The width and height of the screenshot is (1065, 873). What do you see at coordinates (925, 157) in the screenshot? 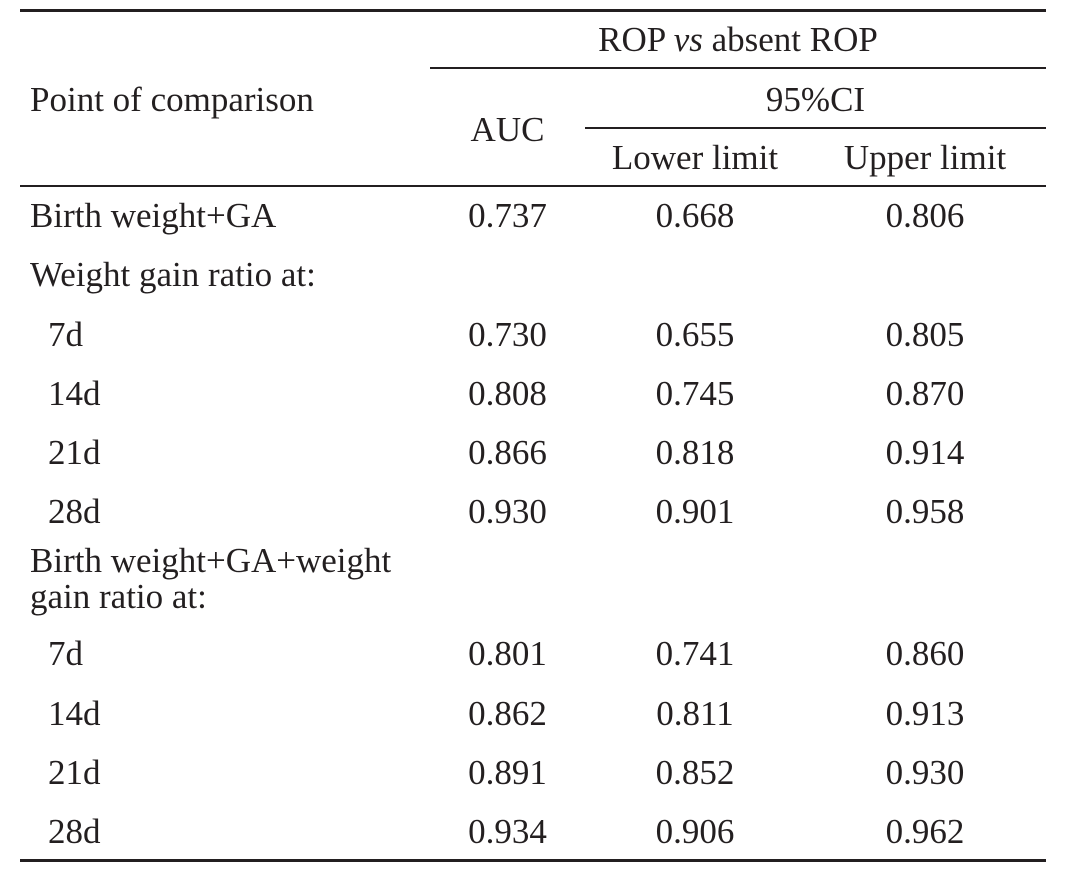
I see `upper-limit-header: Upper limit` at bounding box center [925, 157].